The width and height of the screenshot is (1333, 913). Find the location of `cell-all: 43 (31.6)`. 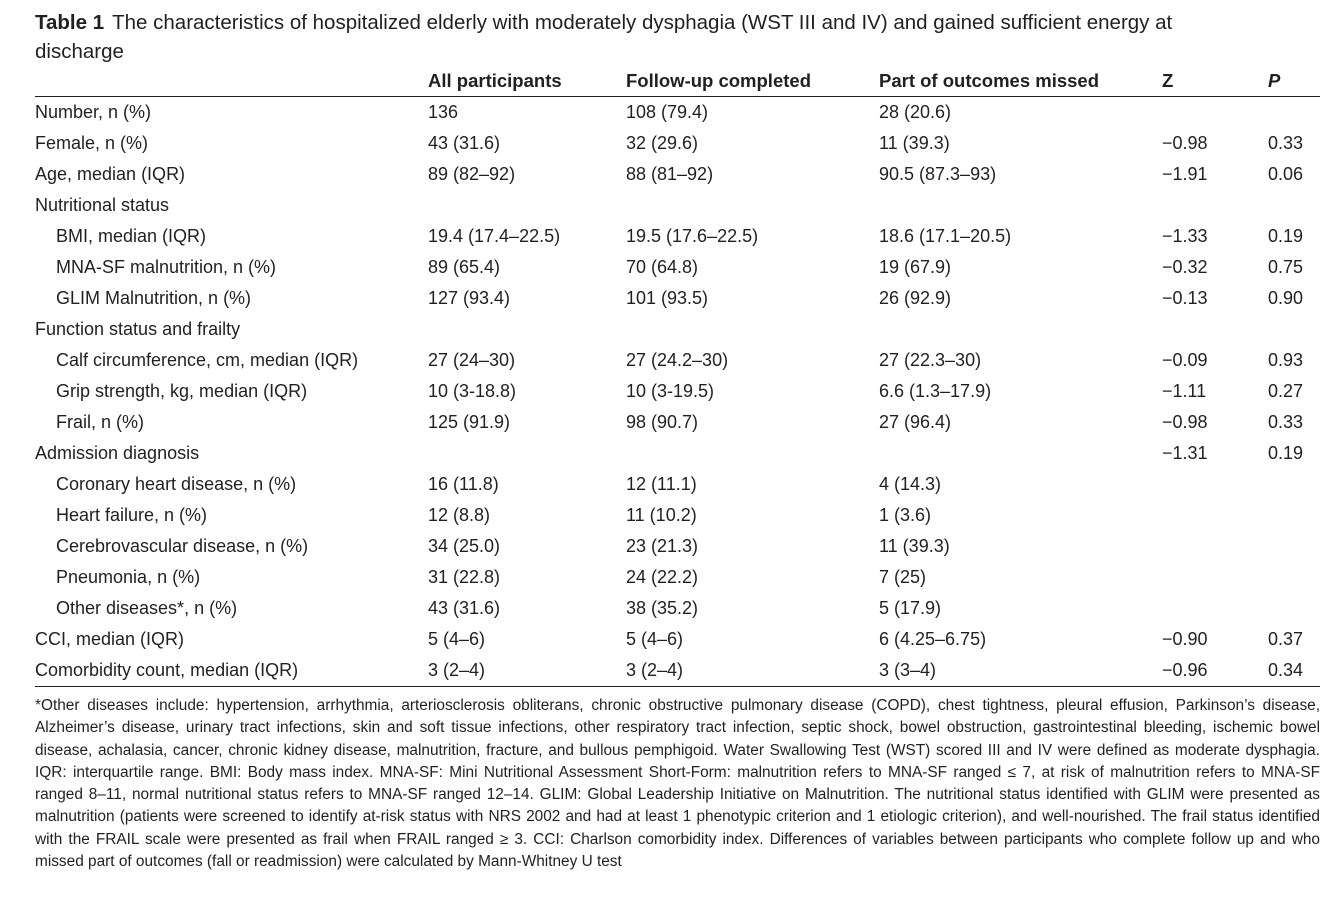

cell-all: 43 (31.6) is located at coordinates (464, 143).